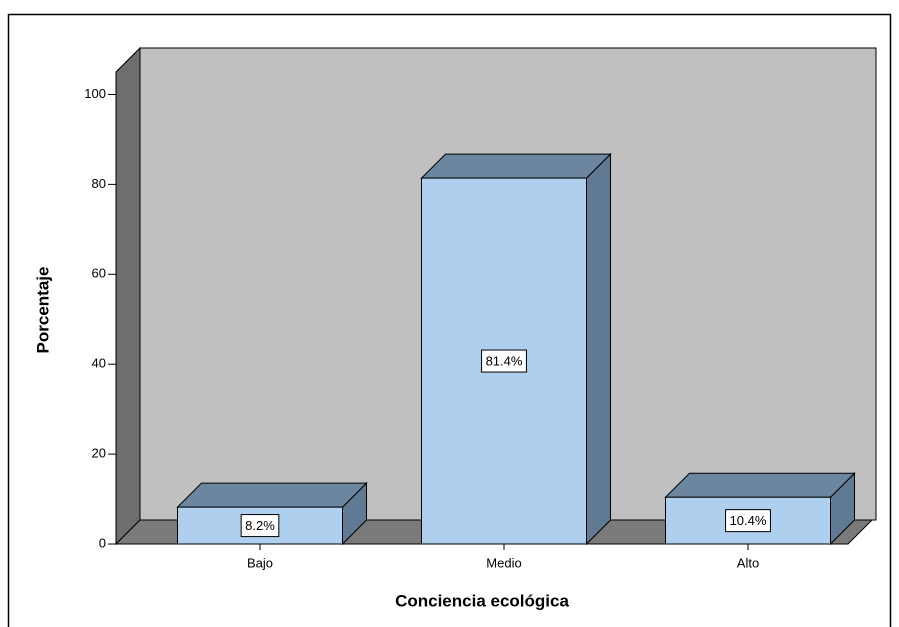  I want to click on value-label: 8.2%, so click(260, 525).